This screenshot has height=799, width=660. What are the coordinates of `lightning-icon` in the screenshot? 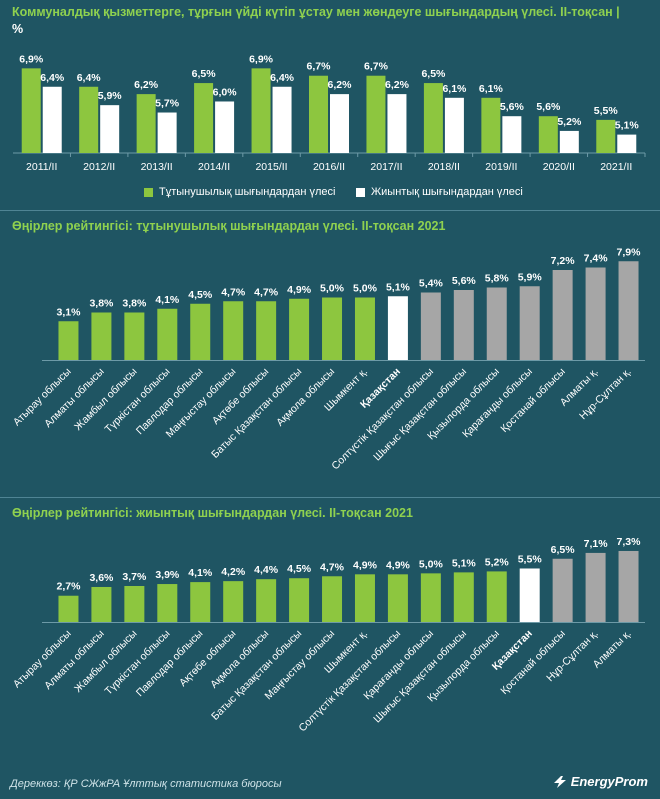 It's located at (559, 781).